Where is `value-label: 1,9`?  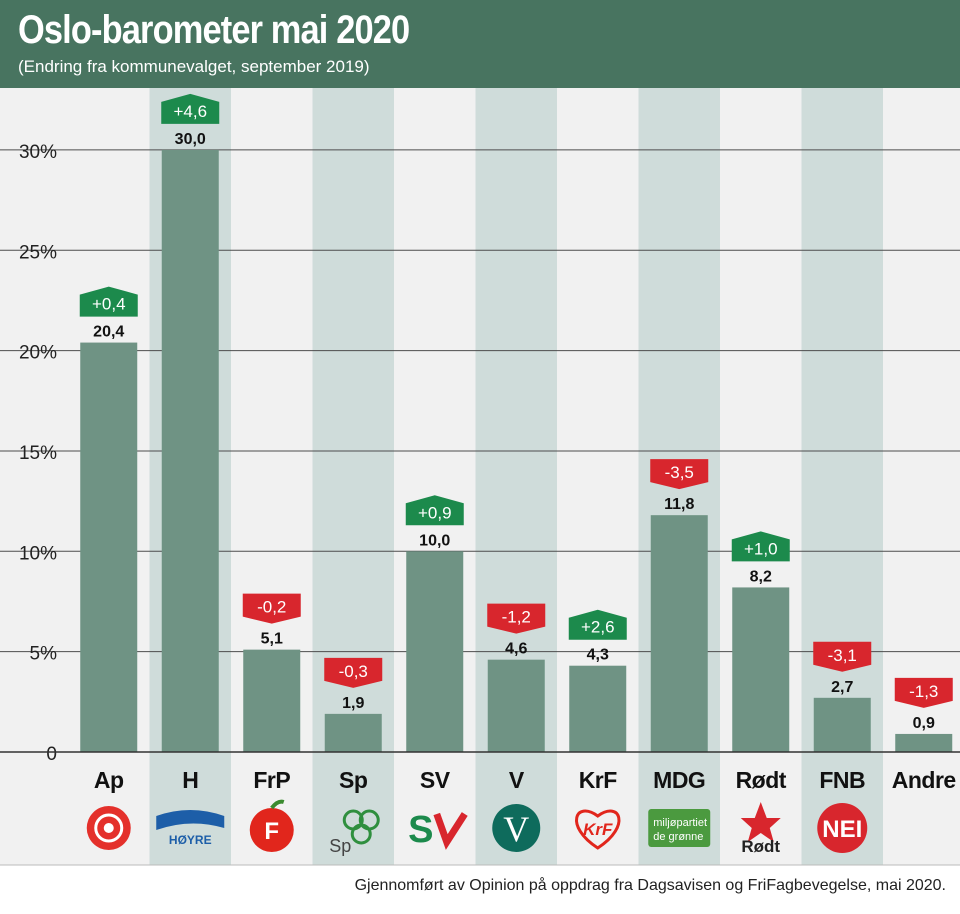
value-label: 1,9 is located at coordinates (353, 703).